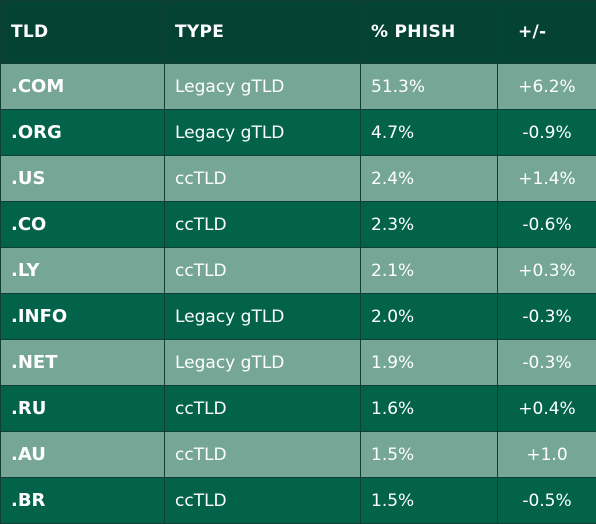 The height and width of the screenshot is (524, 596). I want to click on phish-cell: 1.9%, so click(429, 362).